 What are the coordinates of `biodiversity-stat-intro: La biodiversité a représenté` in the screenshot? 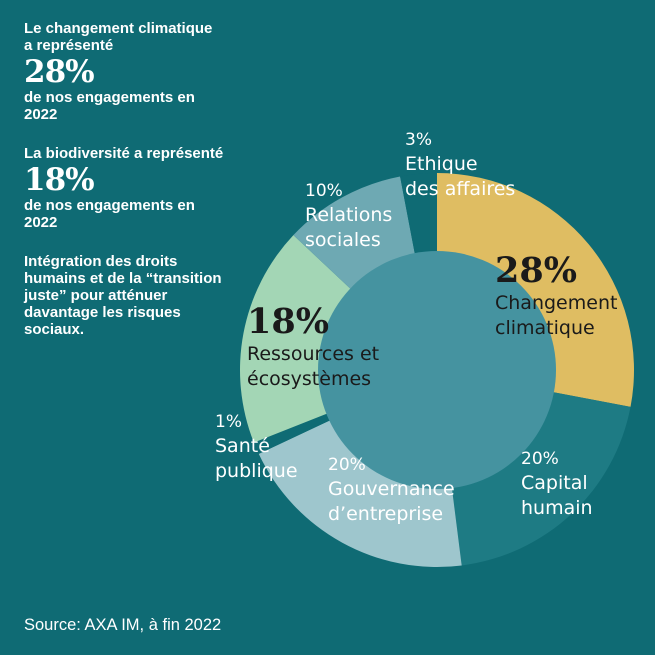 It's located at (124, 153).